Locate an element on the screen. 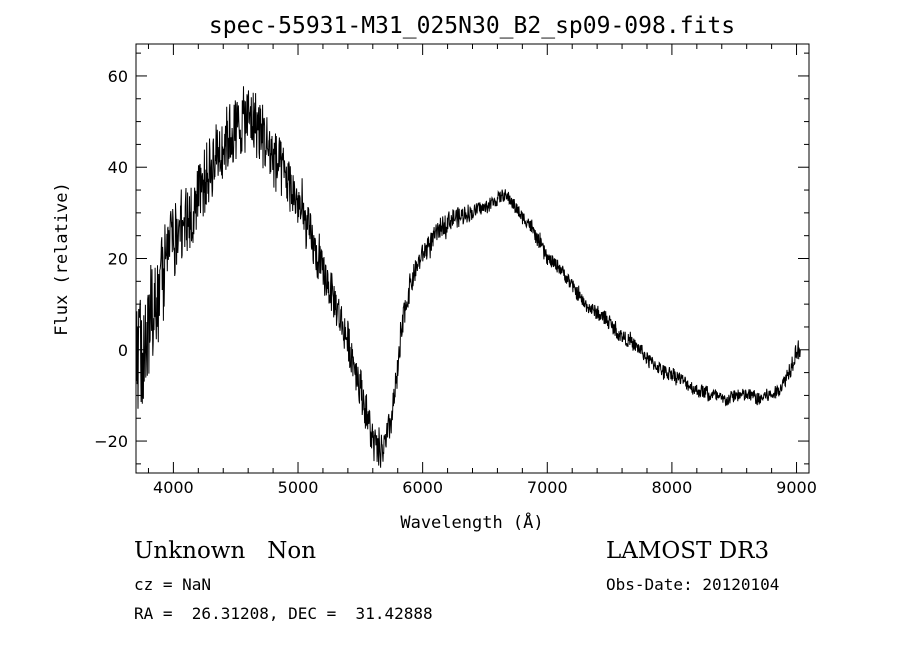 The height and width of the screenshot is (649, 900). x-axis-label: Wavelength (Å) is located at coordinates (471, 522).